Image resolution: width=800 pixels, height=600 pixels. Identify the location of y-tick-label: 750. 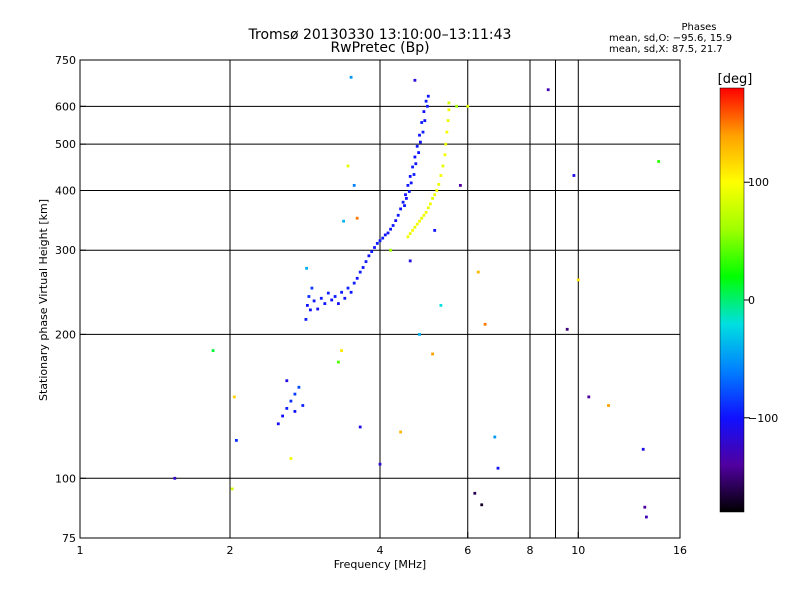
(65, 60).